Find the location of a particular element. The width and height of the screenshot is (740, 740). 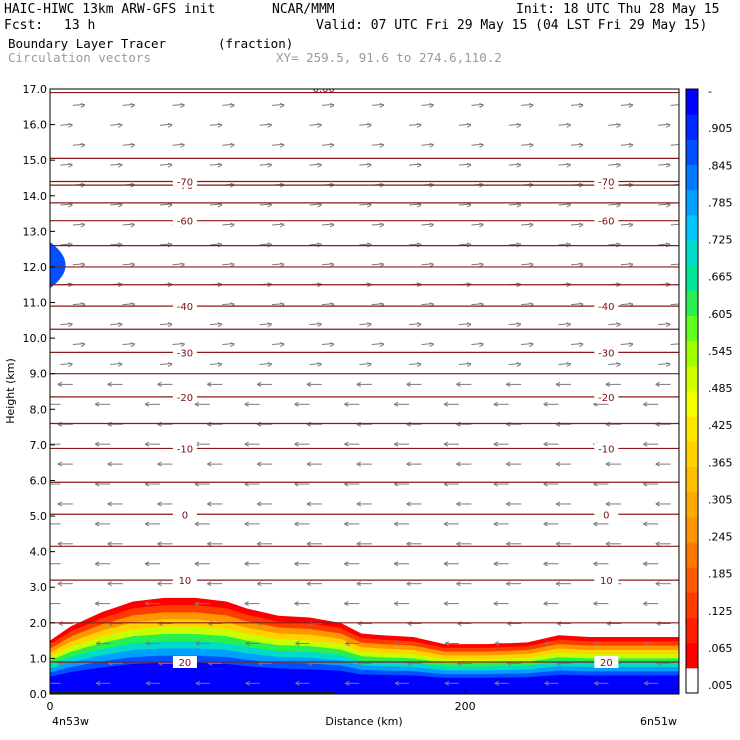

colorbar-label: .725 is located at coordinates (720, 240).